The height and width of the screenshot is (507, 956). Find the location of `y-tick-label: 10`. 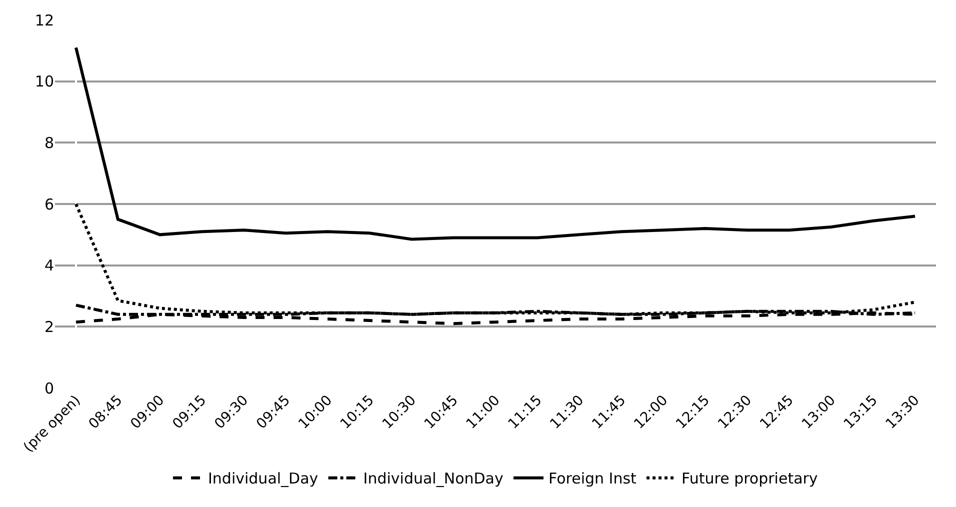

y-tick-label: 10 is located at coordinates (44, 81).